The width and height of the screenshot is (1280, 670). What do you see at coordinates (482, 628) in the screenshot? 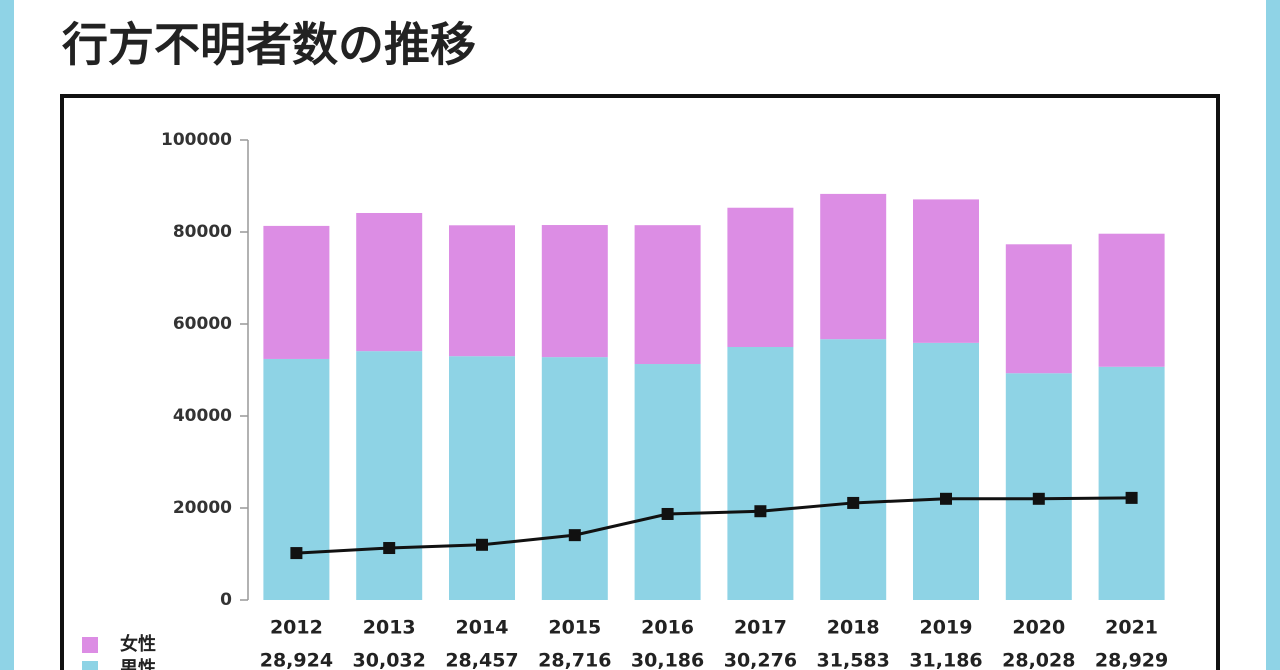
I see `x-tick-label: 2014` at bounding box center [482, 628].